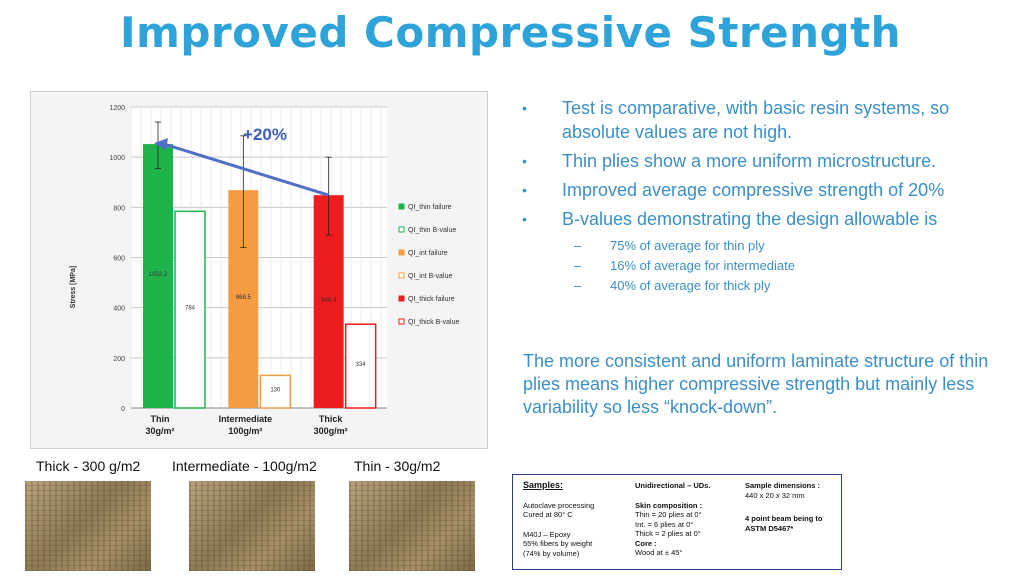 The height and width of the screenshot is (576, 1021). Describe the element at coordinates (510, 32) in the screenshot. I see `slide-title: Improved Compressive Strength` at that location.